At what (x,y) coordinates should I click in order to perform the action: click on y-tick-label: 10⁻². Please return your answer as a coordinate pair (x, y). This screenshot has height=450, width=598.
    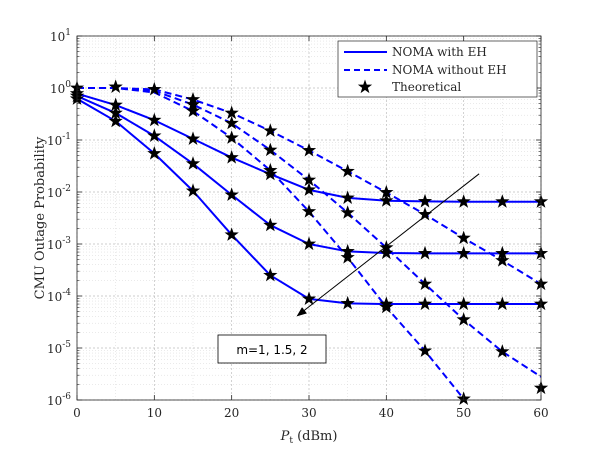
    Looking at the image, I should click on (59, 192).